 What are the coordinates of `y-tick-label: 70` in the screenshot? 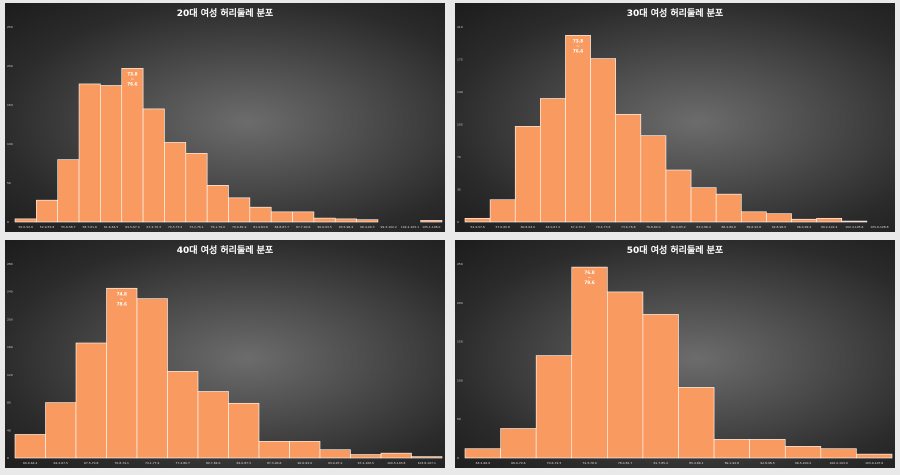 It's located at (459, 157).